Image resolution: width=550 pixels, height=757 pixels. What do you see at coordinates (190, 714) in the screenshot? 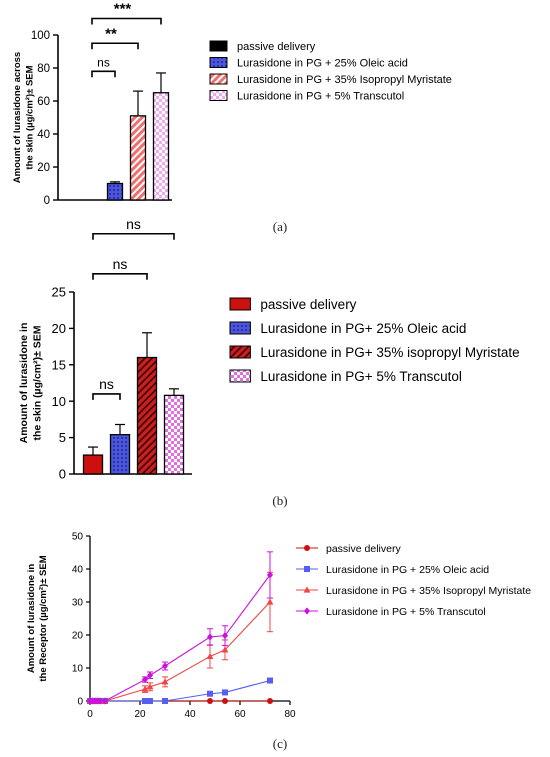
I see `panel-c-x-tick-label: 40` at bounding box center [190, 714].